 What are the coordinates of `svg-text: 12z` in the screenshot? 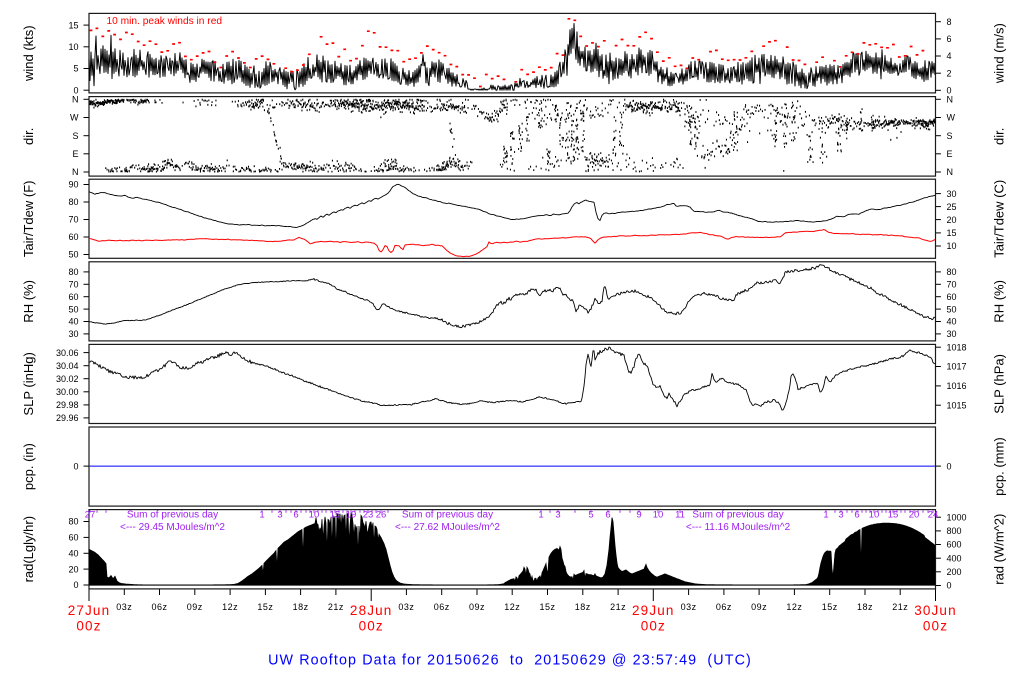 It's located at (794, 607).